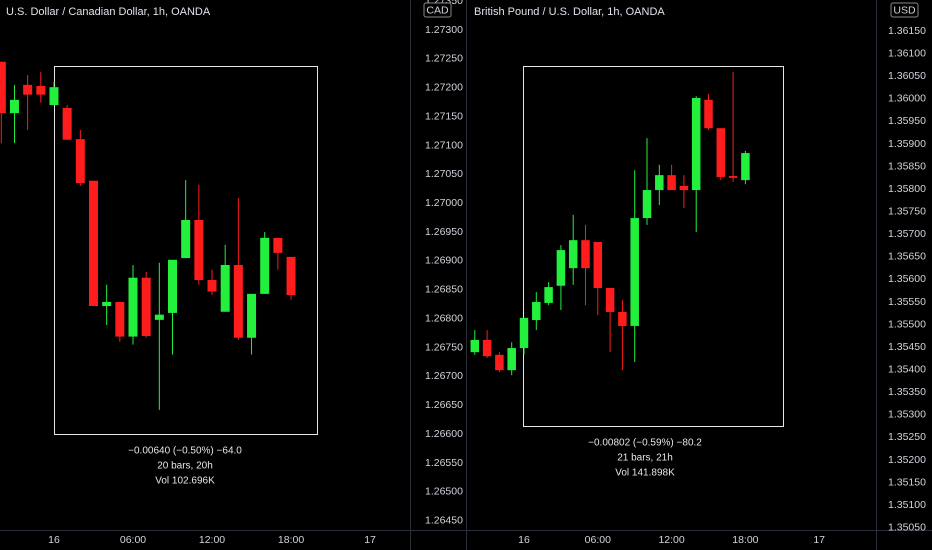 This screenshot has height=550, width=932. Describe the element at coordinates (108, 12) in the screenshot. I see `chart-title: U.S. Dollar / Canadian Dollar, 1h, OANDA` at that location.